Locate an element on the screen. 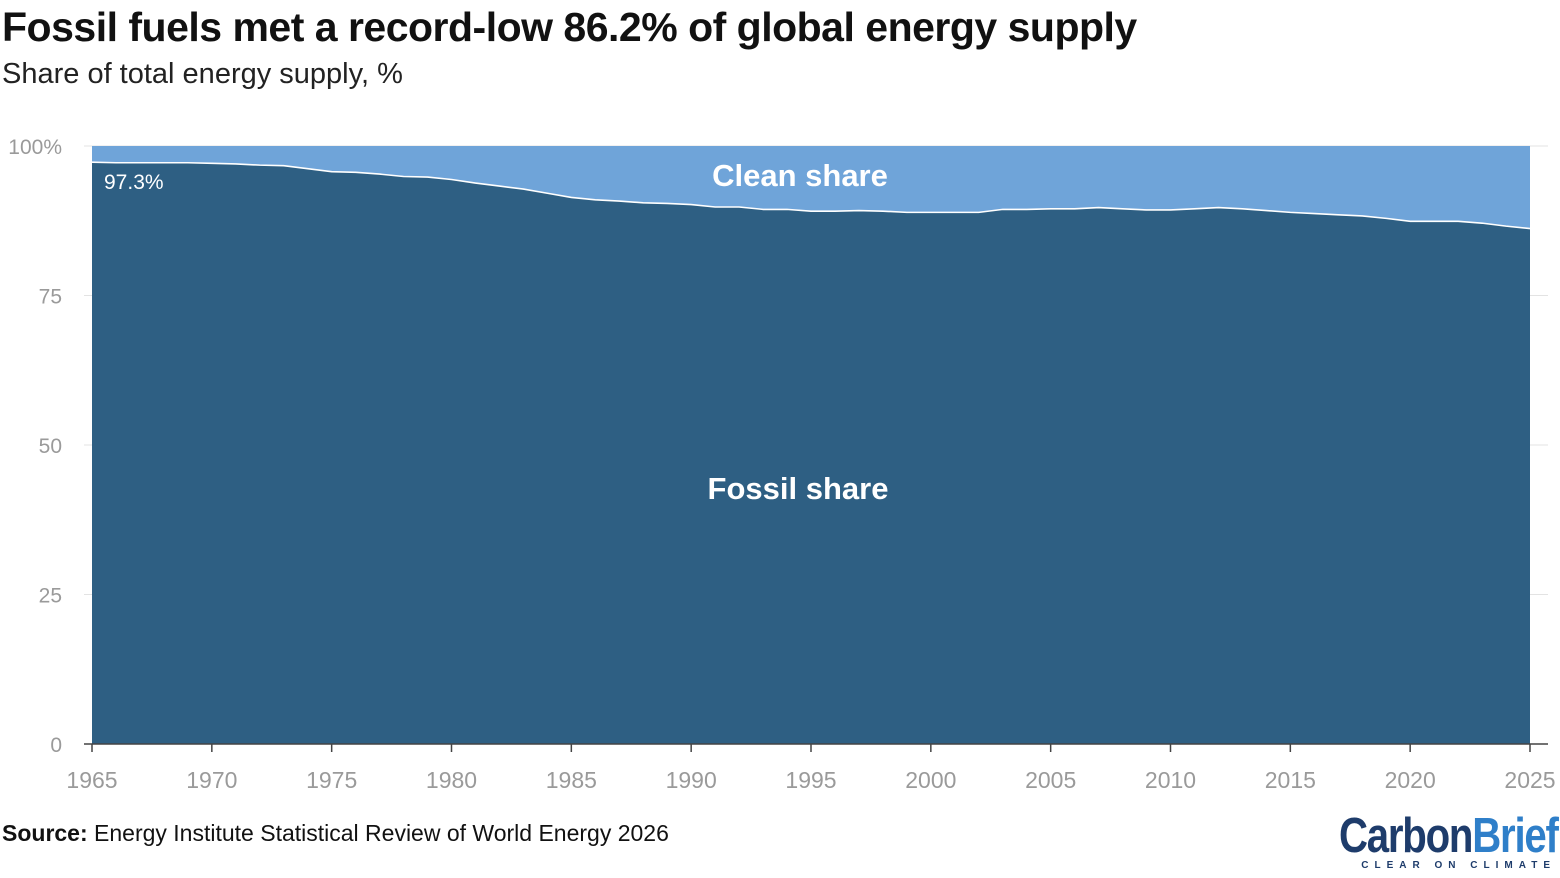 This screenshot has height=878, width=1560. x-tick-label: 1965 is located at coordinates (91, 780).